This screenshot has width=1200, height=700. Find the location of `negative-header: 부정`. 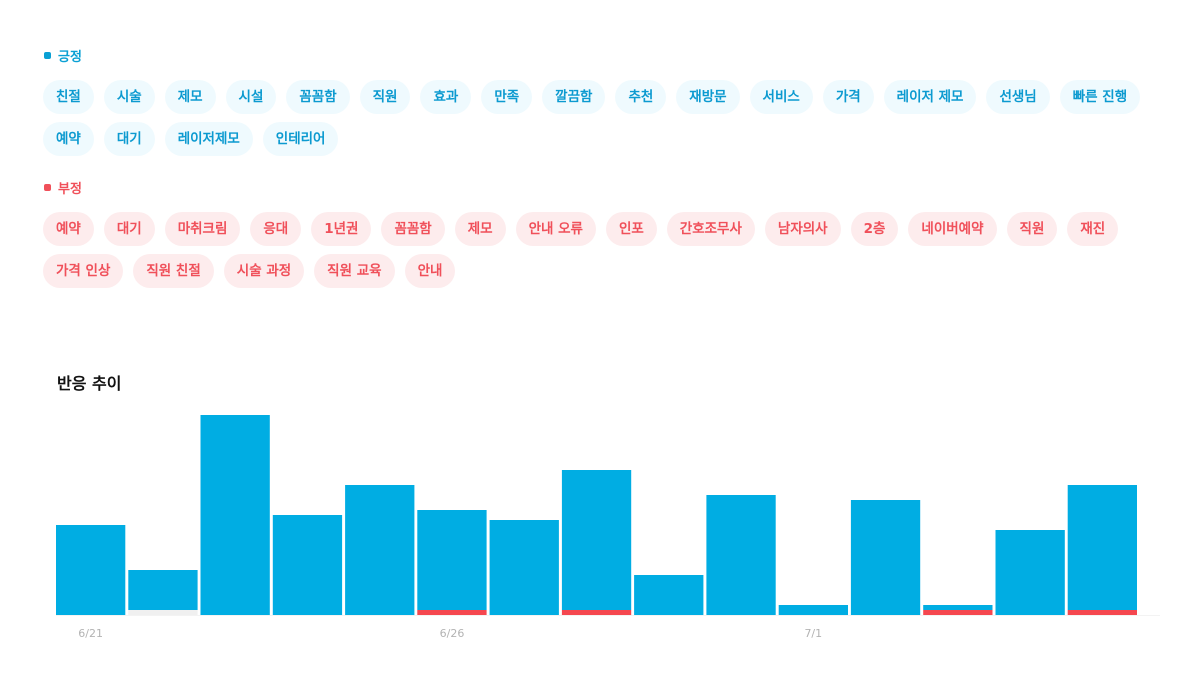

negative-header: 부정 is located at coordinates (603, 187).